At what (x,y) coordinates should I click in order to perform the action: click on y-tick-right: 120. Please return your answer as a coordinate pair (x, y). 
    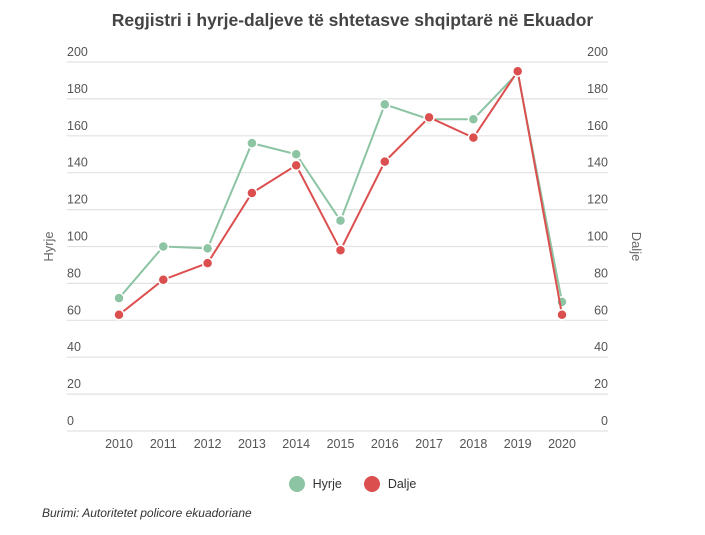
    Looking at the image, I should click on (597, 200).